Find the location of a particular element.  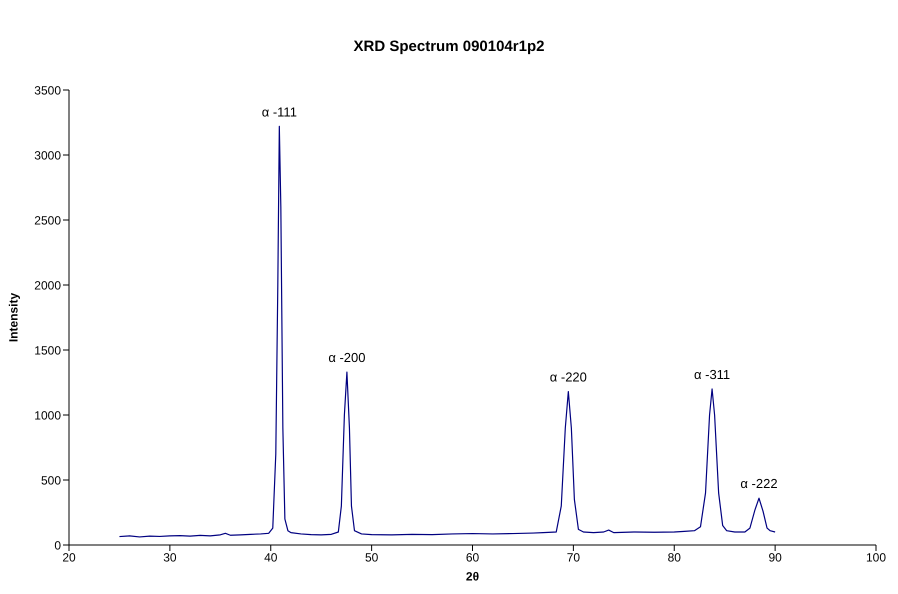

x-tick-label: 100 is located at coordinates (876, 557).